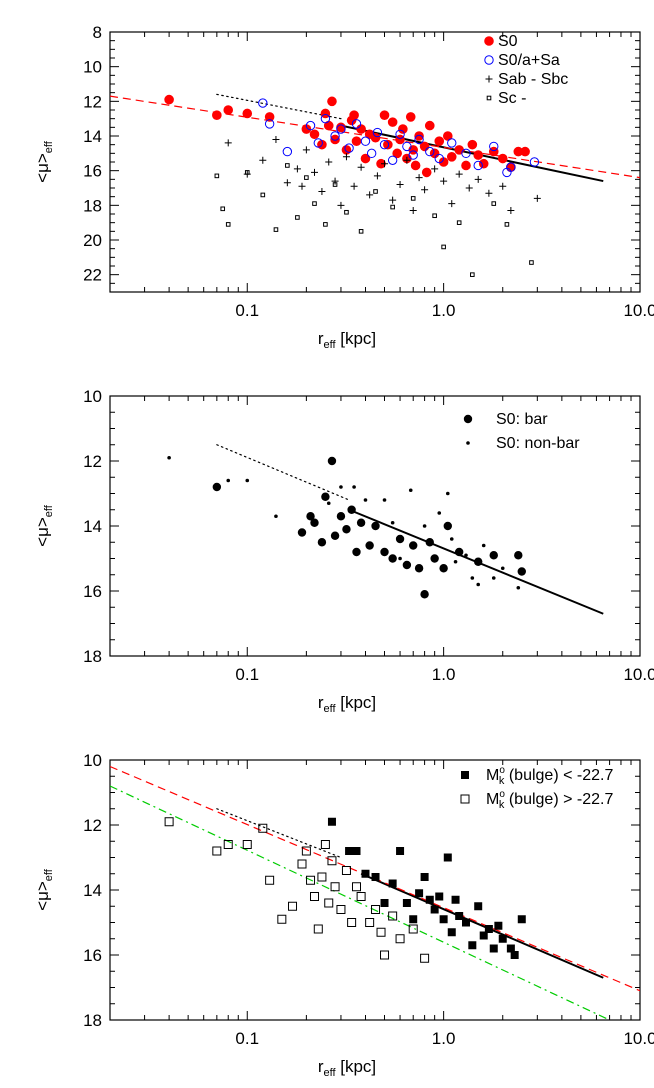 The width and height of the screenshot is (654, 1088). Describe the element at coordinates (283, 472) in the screenshot. I see `fit-line-dotted` at that location.